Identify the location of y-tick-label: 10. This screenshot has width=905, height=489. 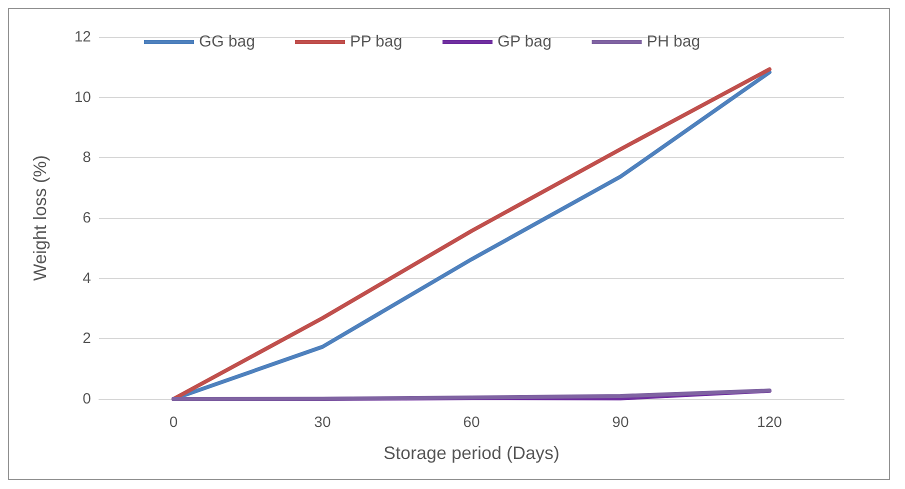
(82, 97).